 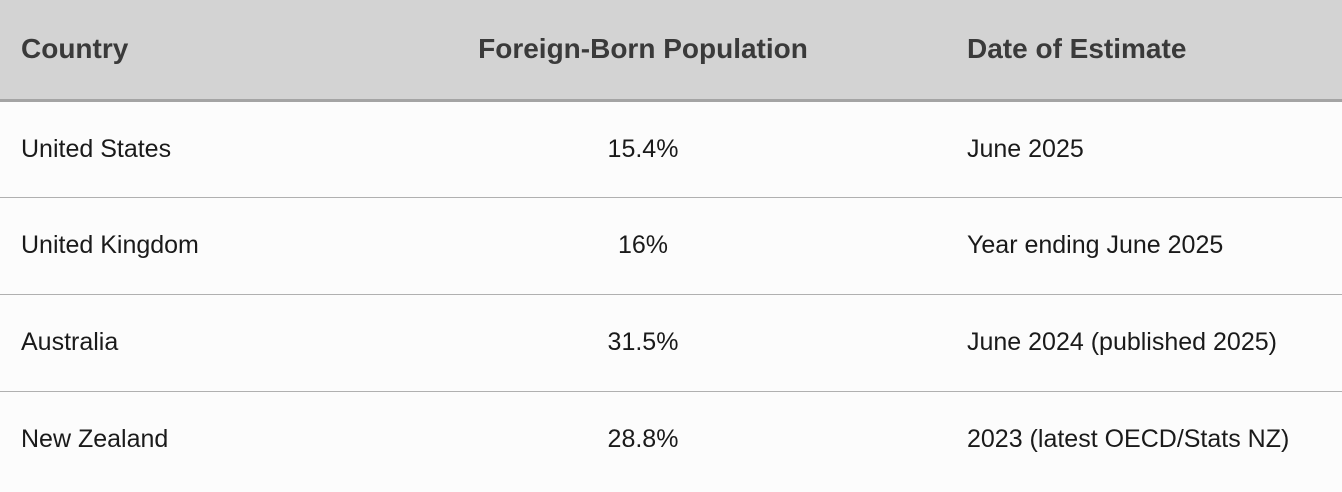 I want to click on column-header: Country, so click(x=170, y=51).